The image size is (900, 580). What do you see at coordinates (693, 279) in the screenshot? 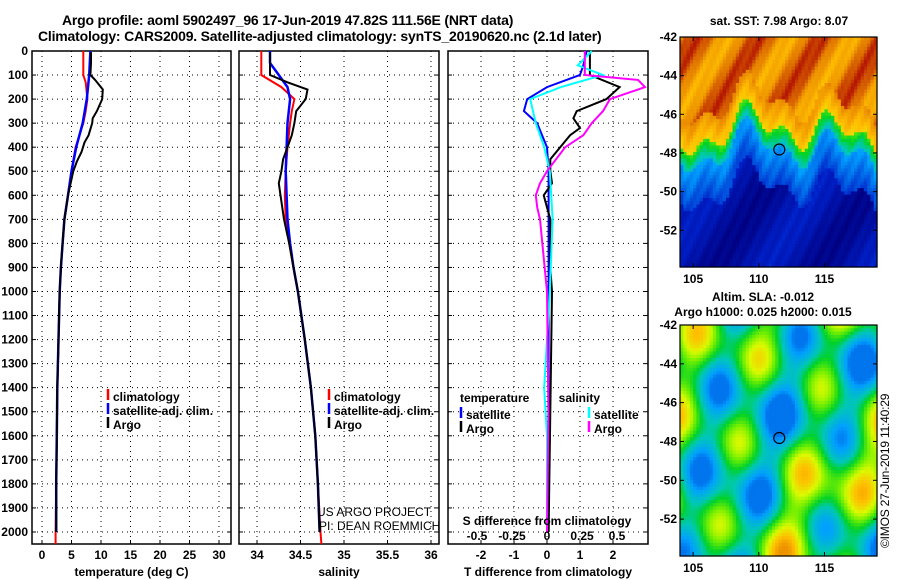
I see `map-x-tick-label: 105` at bounding box center [693, 279].